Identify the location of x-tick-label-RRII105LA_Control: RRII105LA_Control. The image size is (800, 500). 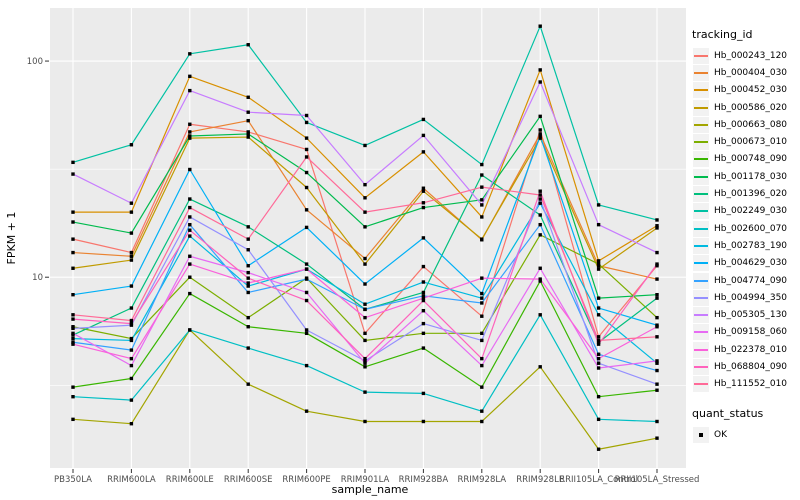
(598, 480).